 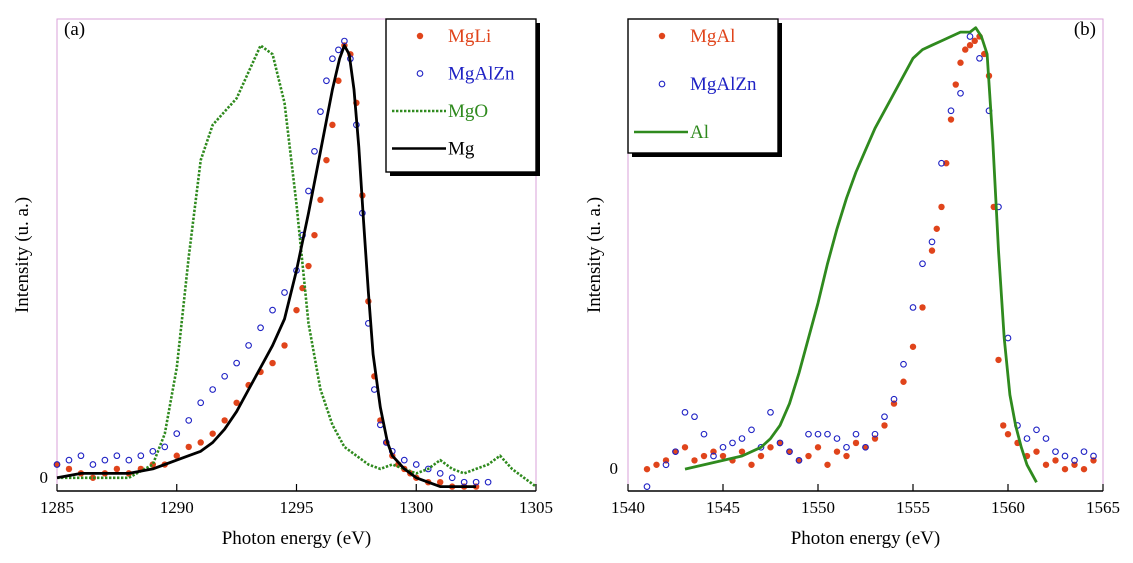 What do you see at coordinates (818, 507) in the screenshot?
I see `panel-b-x-tick-label: 1550` at bounding box center [818, 507].